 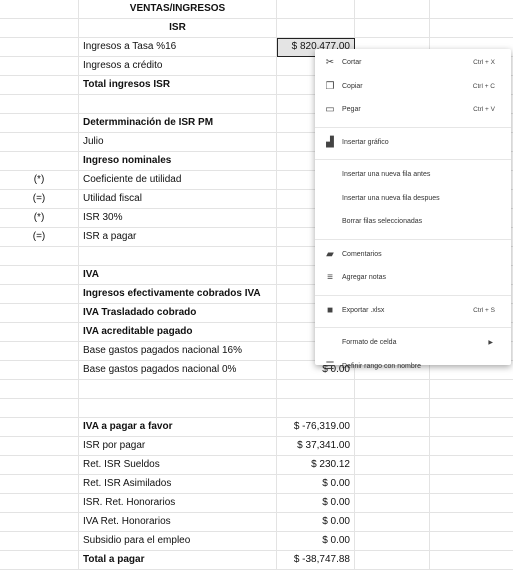 What do you see at coordinates (178, 123) in the screenshot?
I see `cell-col-b: Determminación de ISR PM` at bounding box center [178, 123].